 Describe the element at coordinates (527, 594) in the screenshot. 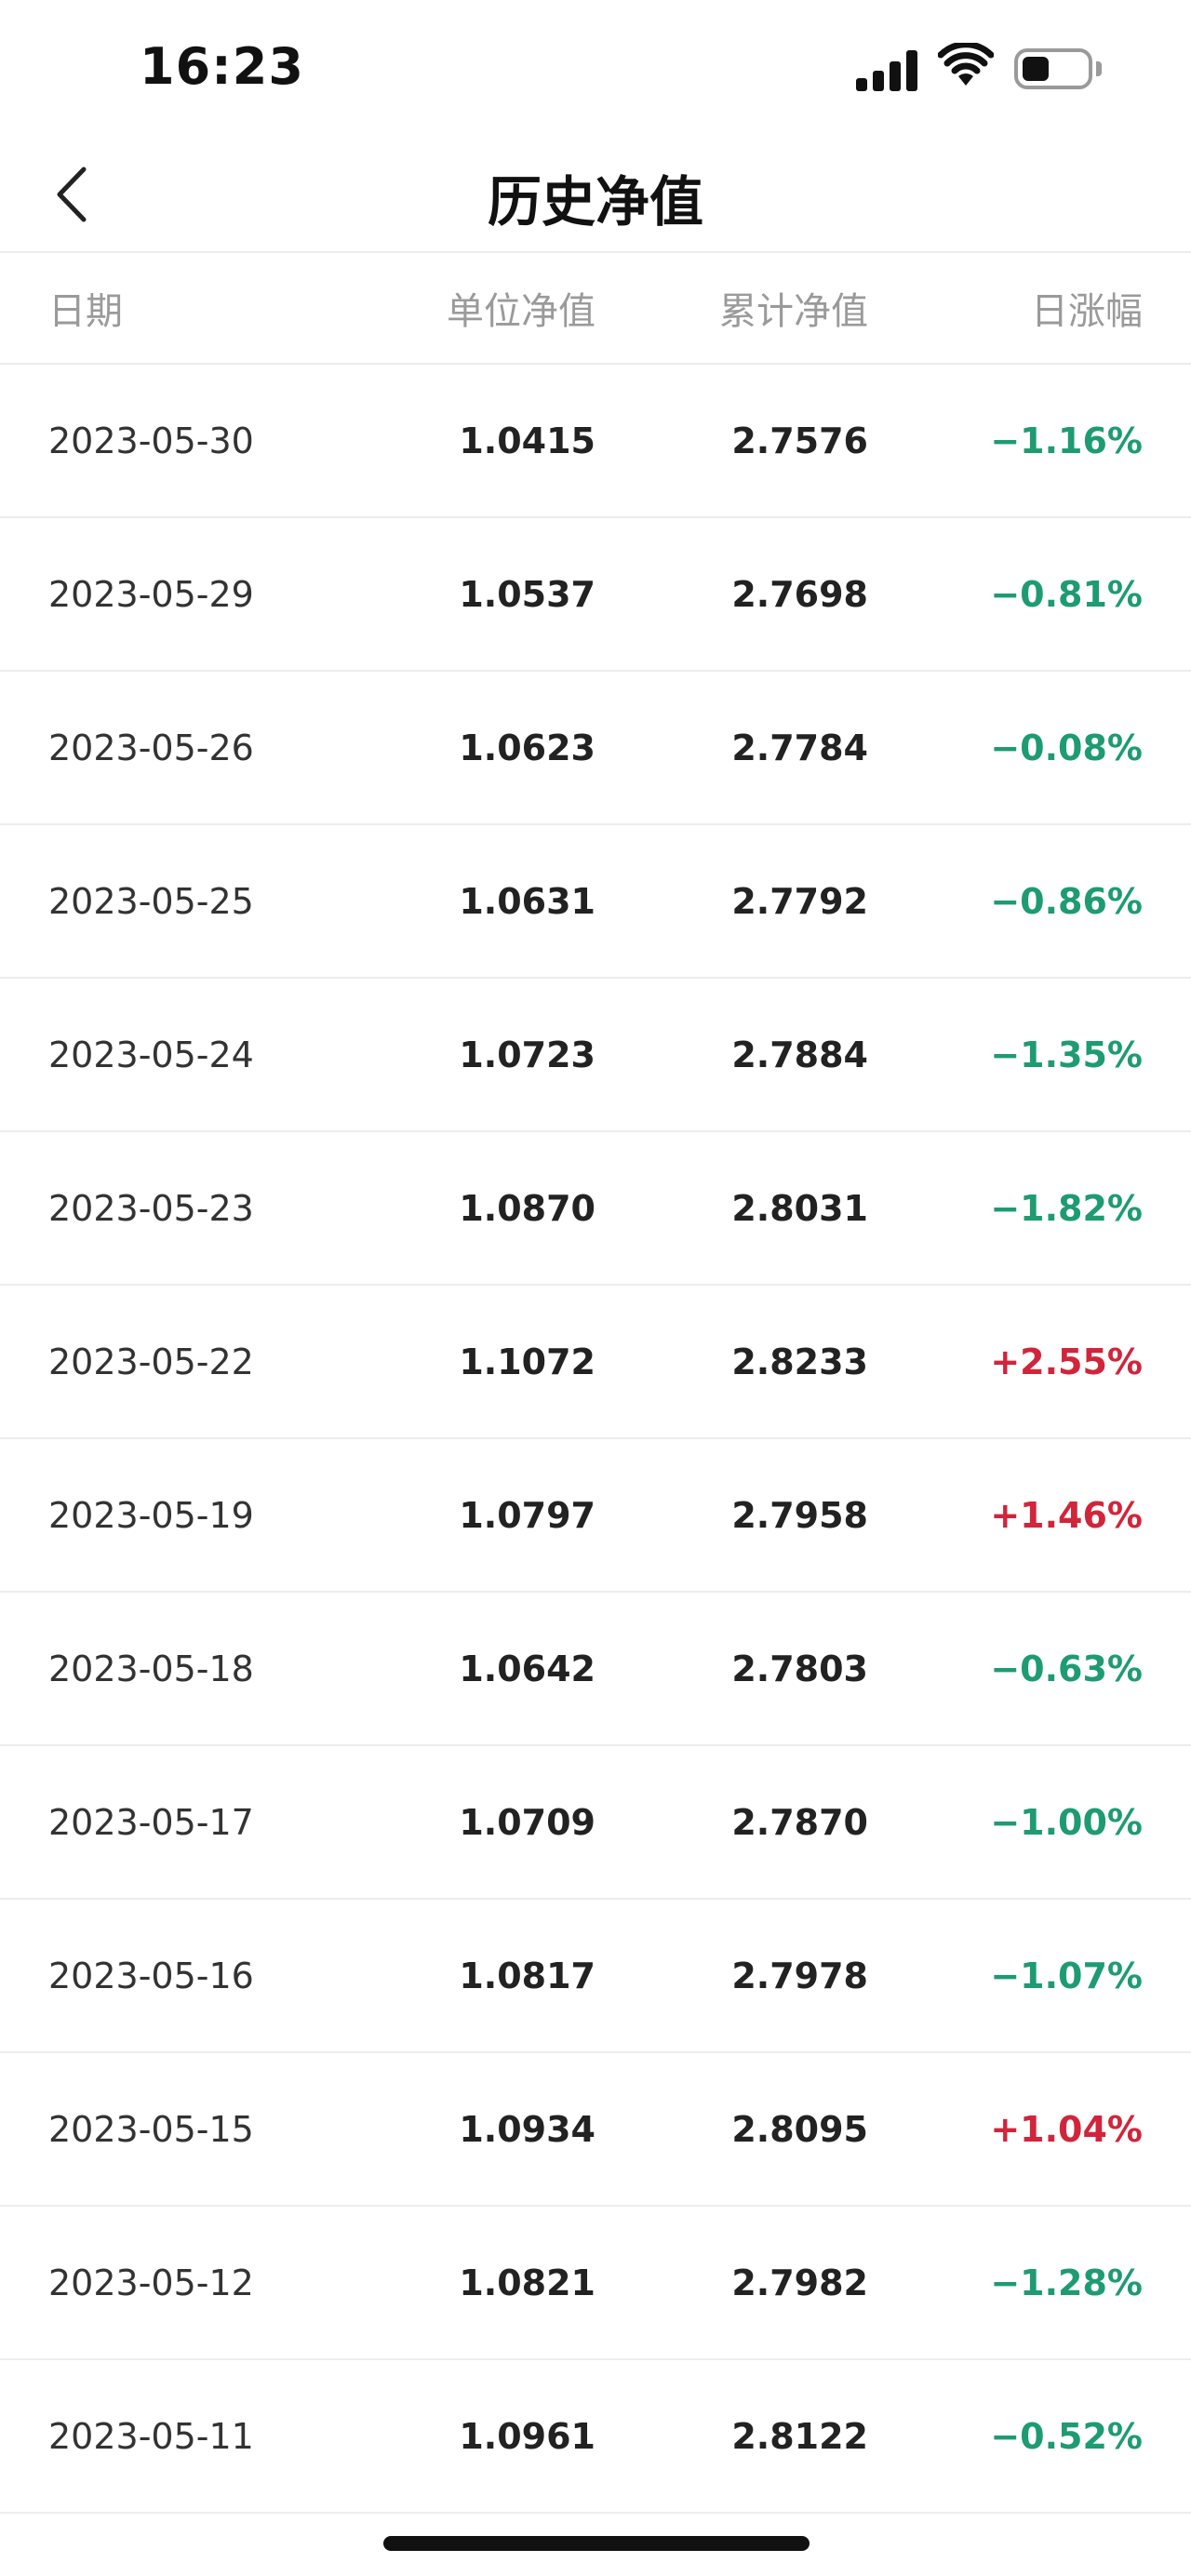

I see `row-unit-nav: 1.0537` at that location.